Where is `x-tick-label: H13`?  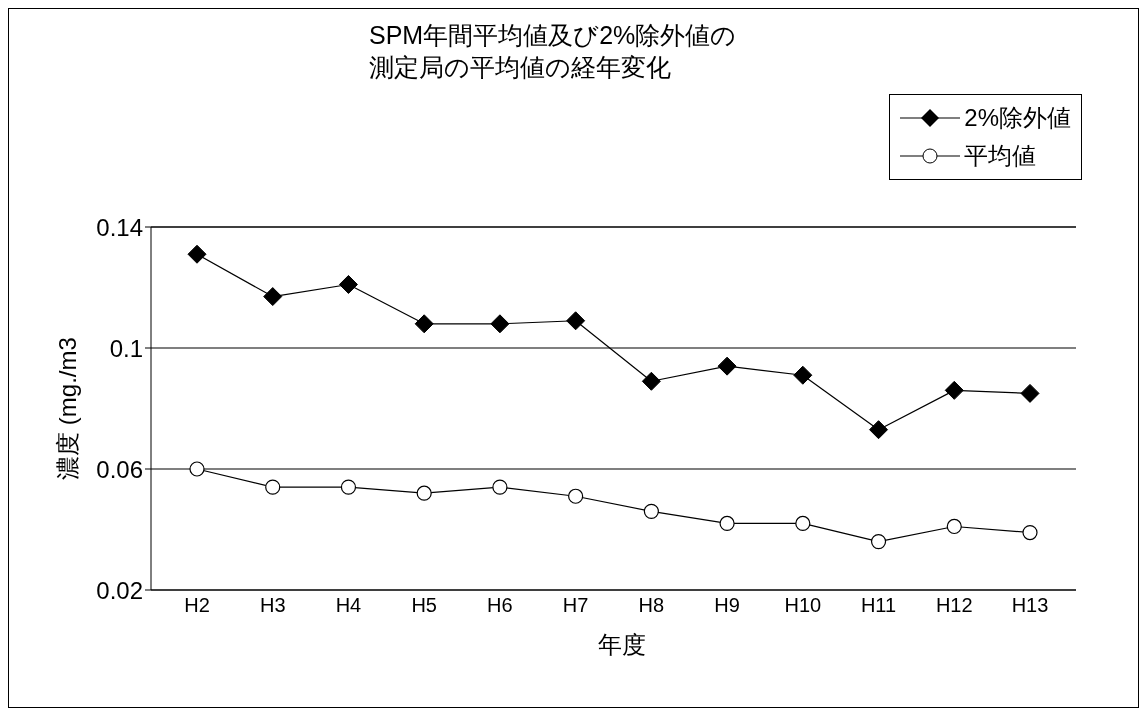
x-tick-label: H13 is located at coordinates (1030, 605).